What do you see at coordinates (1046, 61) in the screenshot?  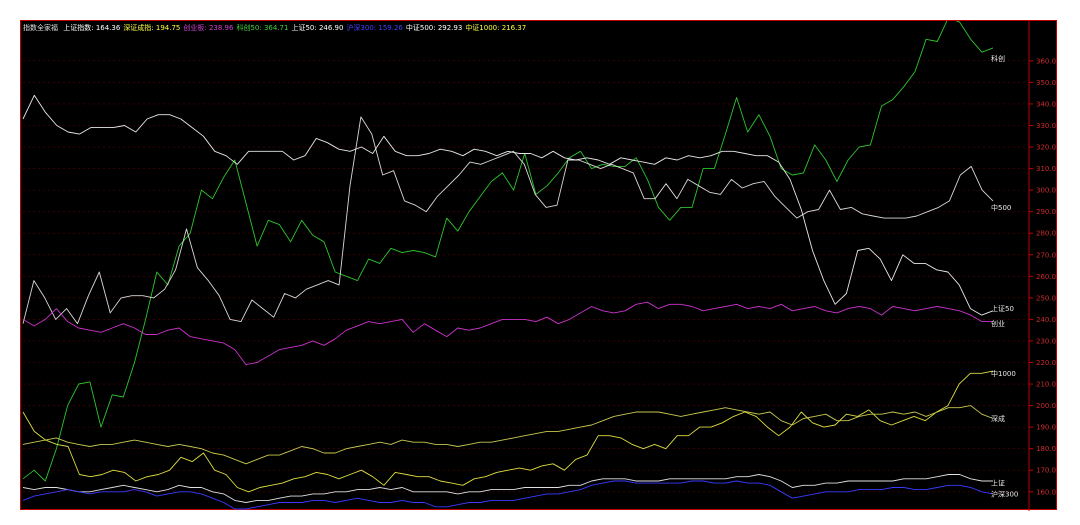 I see `y-tick-label: 360.0` at bounding box center [1046, 61].